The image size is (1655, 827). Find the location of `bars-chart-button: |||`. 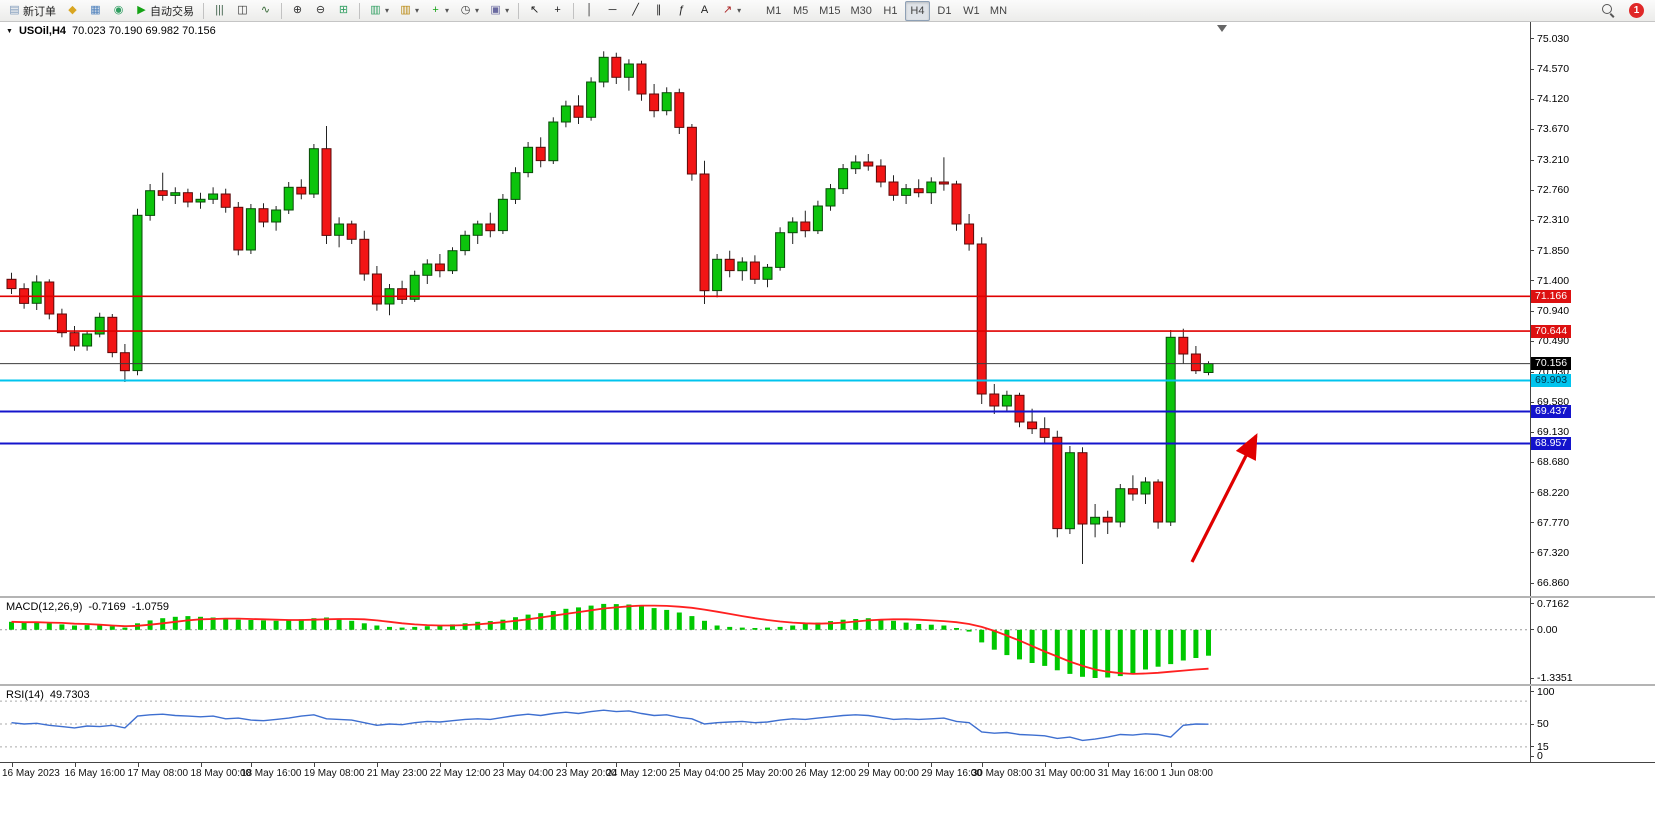

bars-chart-button: ||| is located at coordinates (219, 11).